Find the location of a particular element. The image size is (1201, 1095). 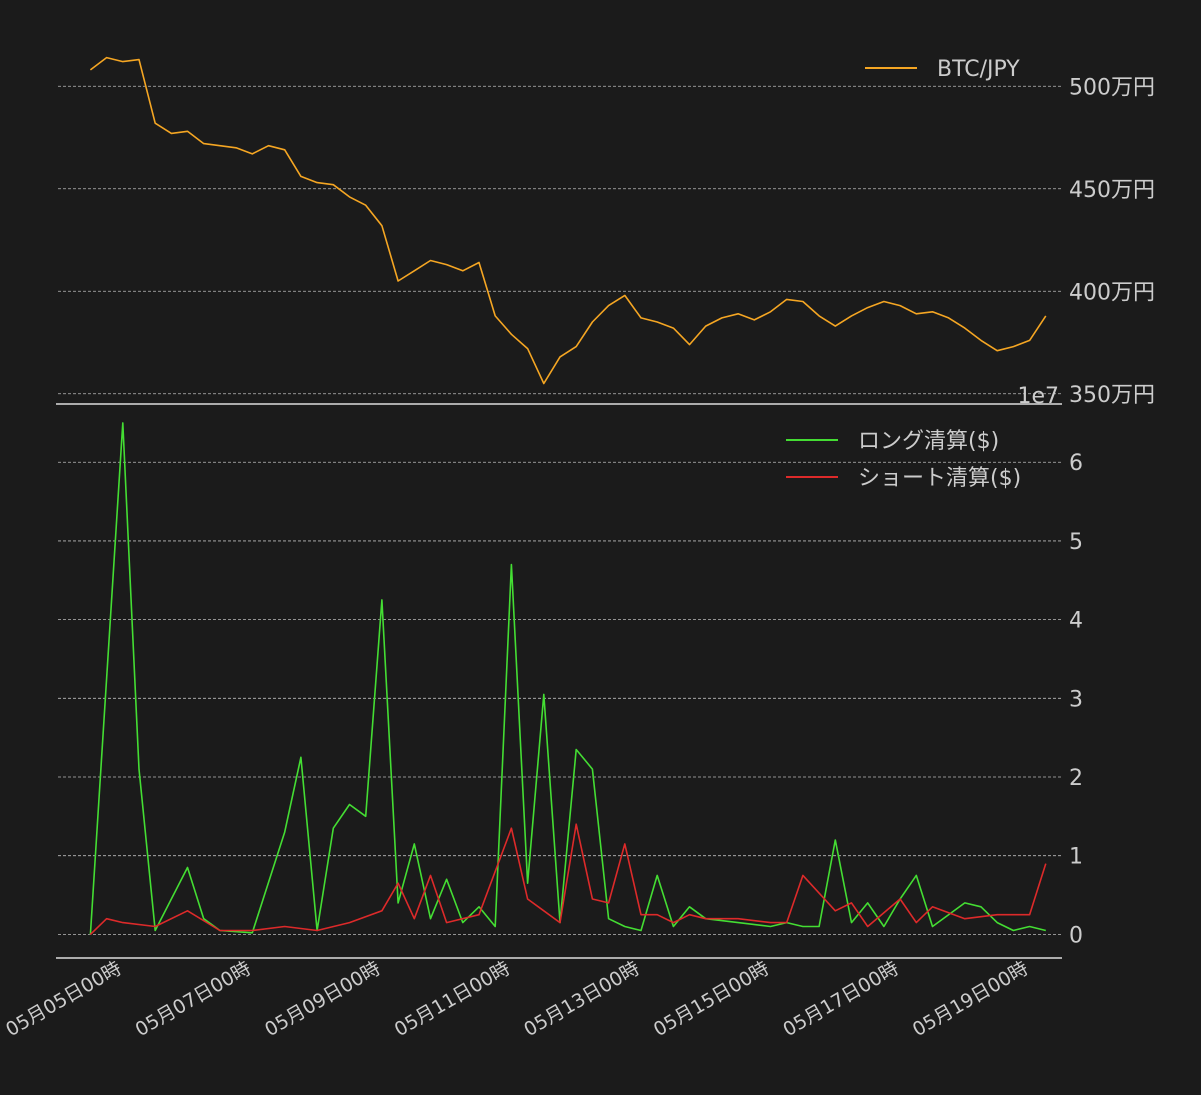

price-y-tick-label: 350万円 is located at coordinates (1112, 395).